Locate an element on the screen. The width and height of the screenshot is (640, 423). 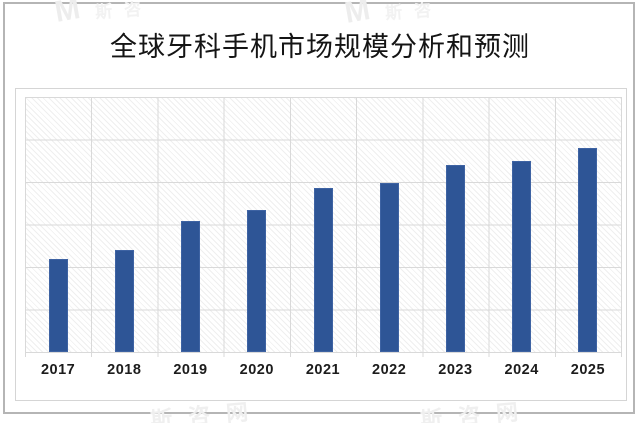
bar-2024 is located at coordinates (522, 256).